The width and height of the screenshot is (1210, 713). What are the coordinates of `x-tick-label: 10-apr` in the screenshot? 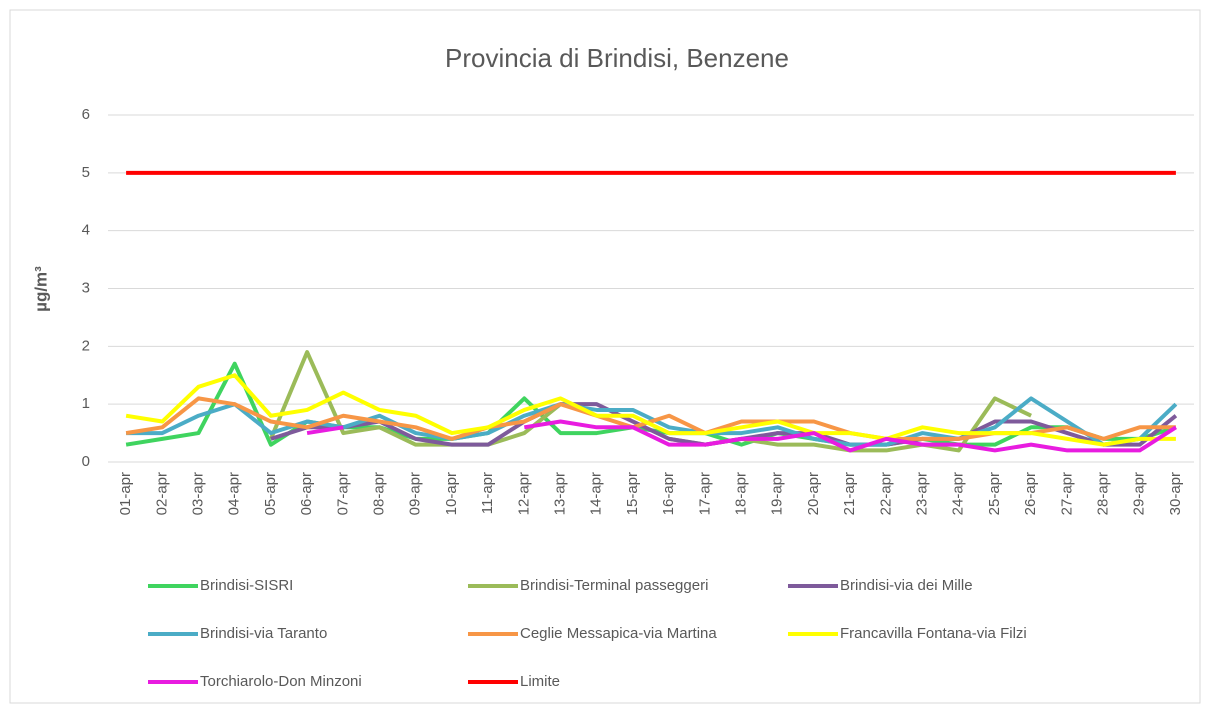 It's located at (451, 493).